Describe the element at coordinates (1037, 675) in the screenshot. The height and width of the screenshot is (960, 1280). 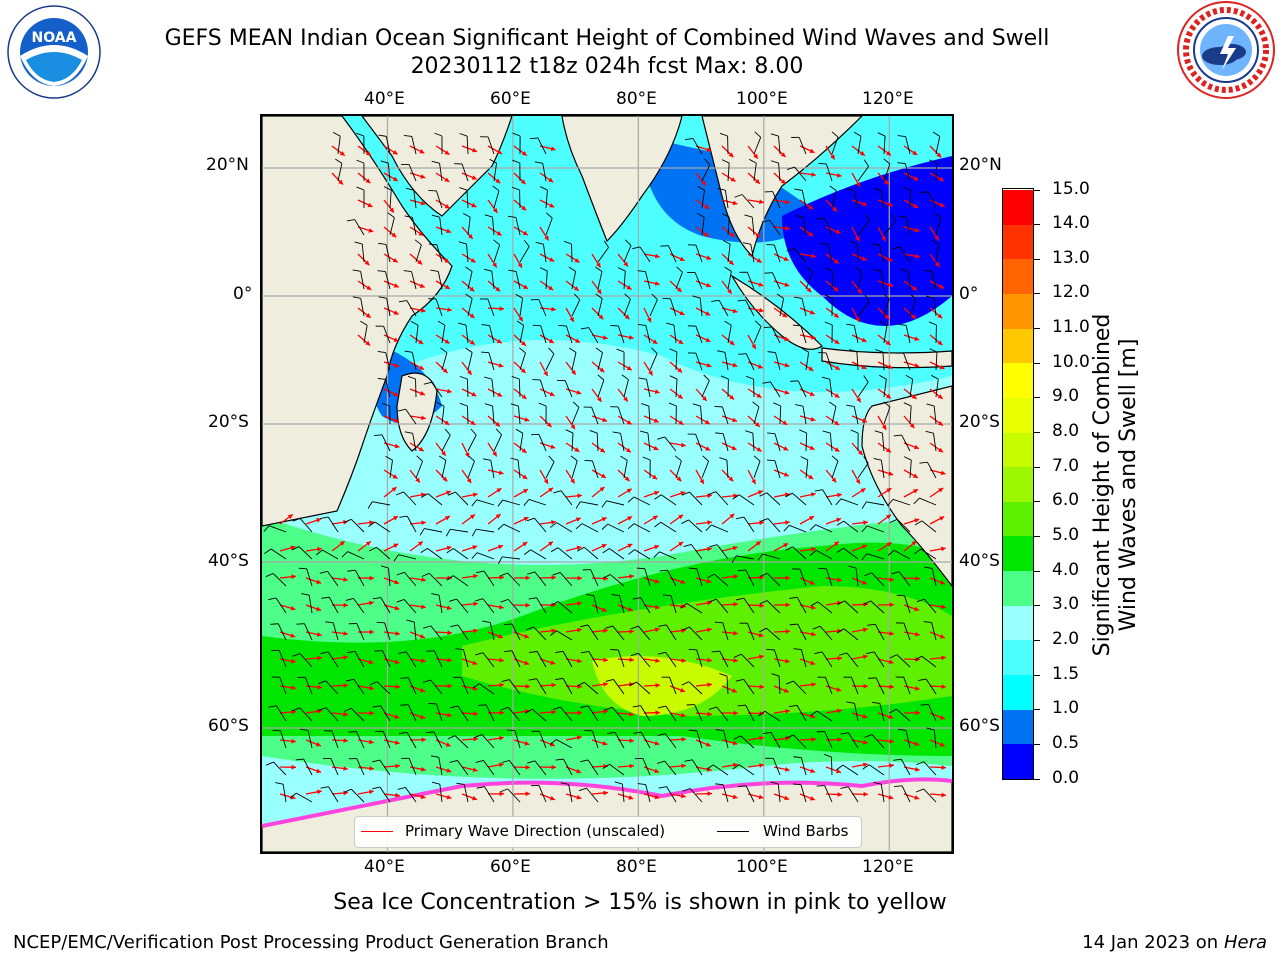
I see `colorbar-tick-mark` at that location.